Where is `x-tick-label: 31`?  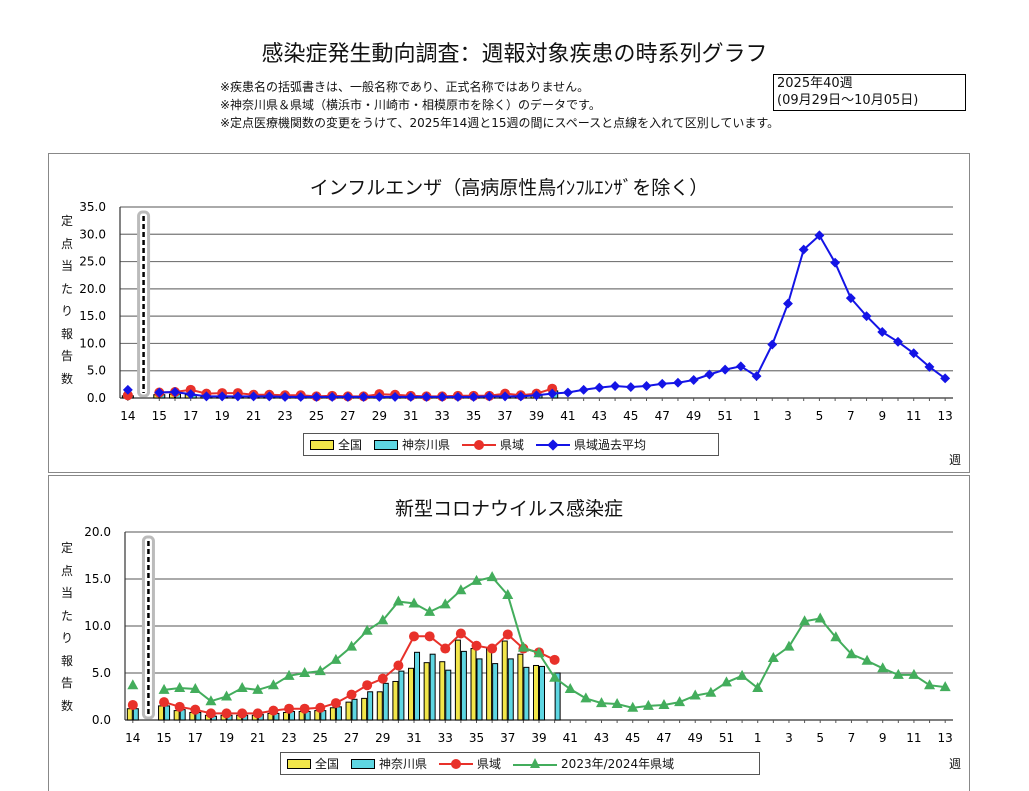
x-tick-label: 31 is located at coordinates (413, 738).